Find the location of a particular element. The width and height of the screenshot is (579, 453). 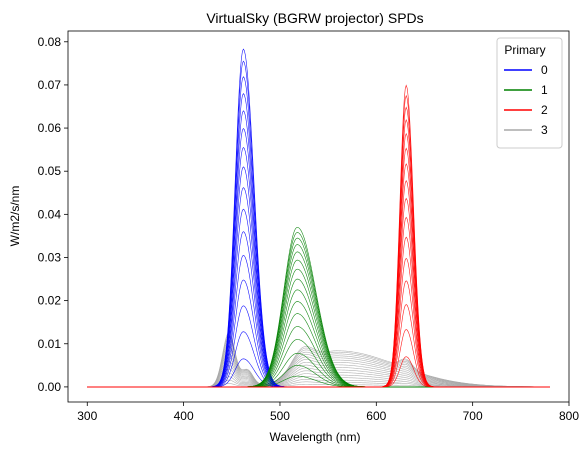

x-tick-label: 800 is located at coordinates (569, 416).